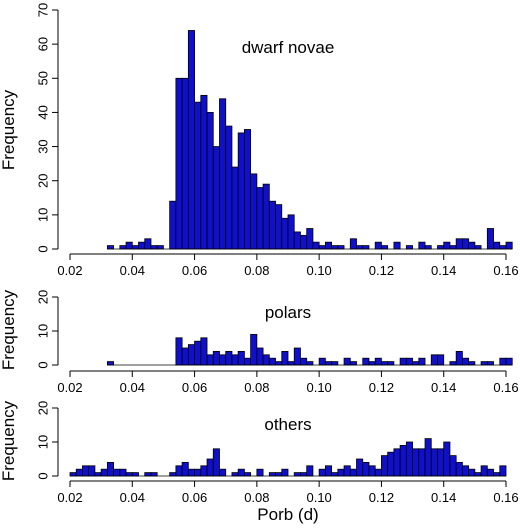 The height and width of the screenshot is (529, 520). What do you see at coordinates (443, 497) in the screenshot?
I see `x-tick-label-others: 0.14` at bounding box center [443, 497].